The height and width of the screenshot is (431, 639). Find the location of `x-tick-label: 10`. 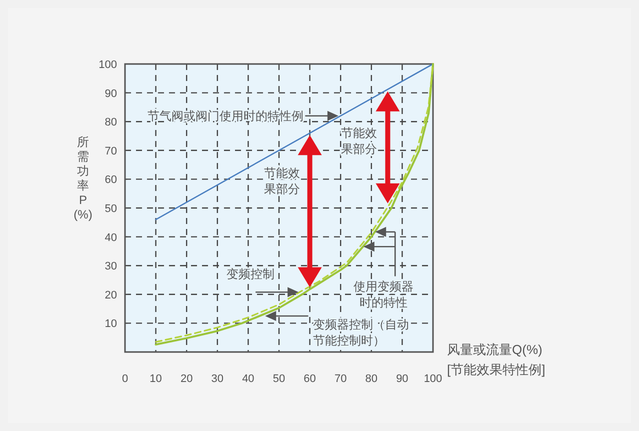

x-tick-label: 10 is located at coordinates (156, 379).